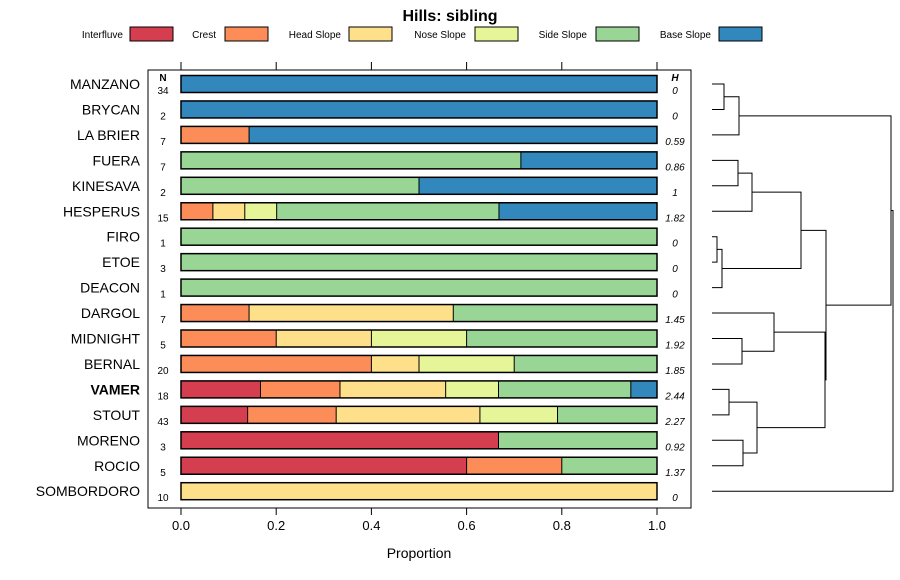 This screenshot has height=580, width=900. Describe the element at coordinates (163, 142) in the screenshot. I see `row-n-value: 7` at that location.